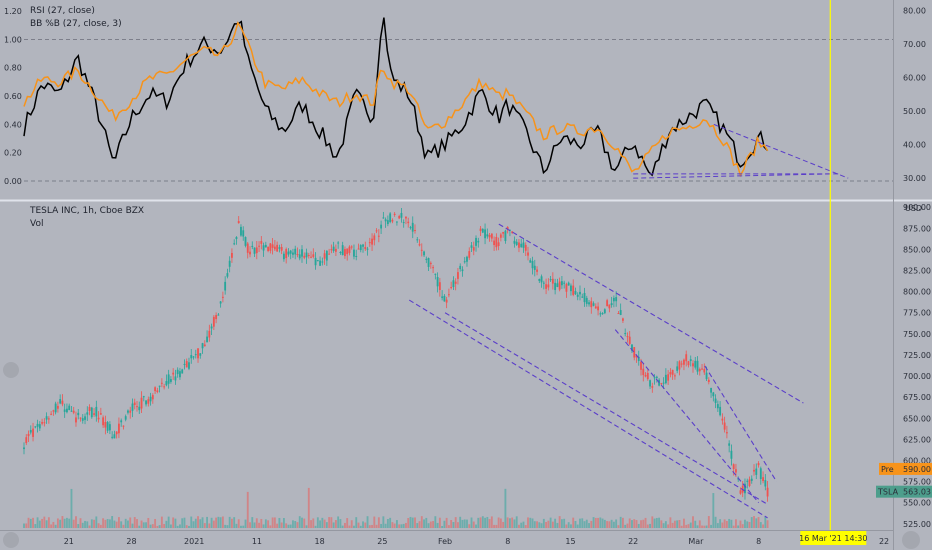 This screenshot has width=932, height=550. What do you see at coordinates (833, 538) in the screenshot?
I see `cursor-time-label: 16 Mar '21 14:30` at bounding box center [833, 538].